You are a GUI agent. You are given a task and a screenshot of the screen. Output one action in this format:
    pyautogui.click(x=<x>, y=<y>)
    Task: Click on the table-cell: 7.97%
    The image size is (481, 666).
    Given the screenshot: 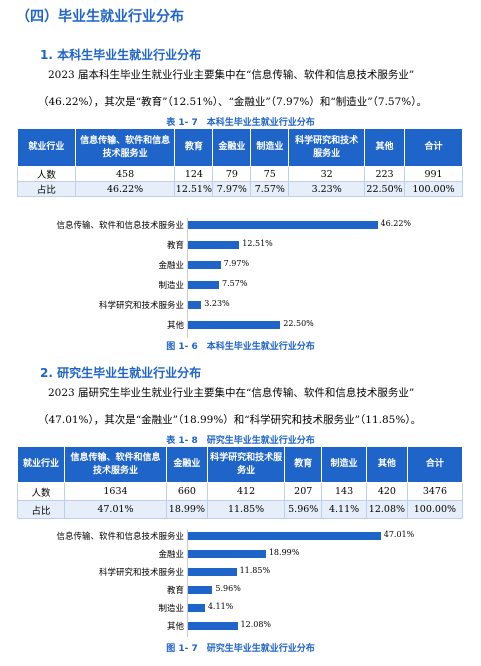 What is the action you would take?
    pyautogui.click(x=232, y=189)
    